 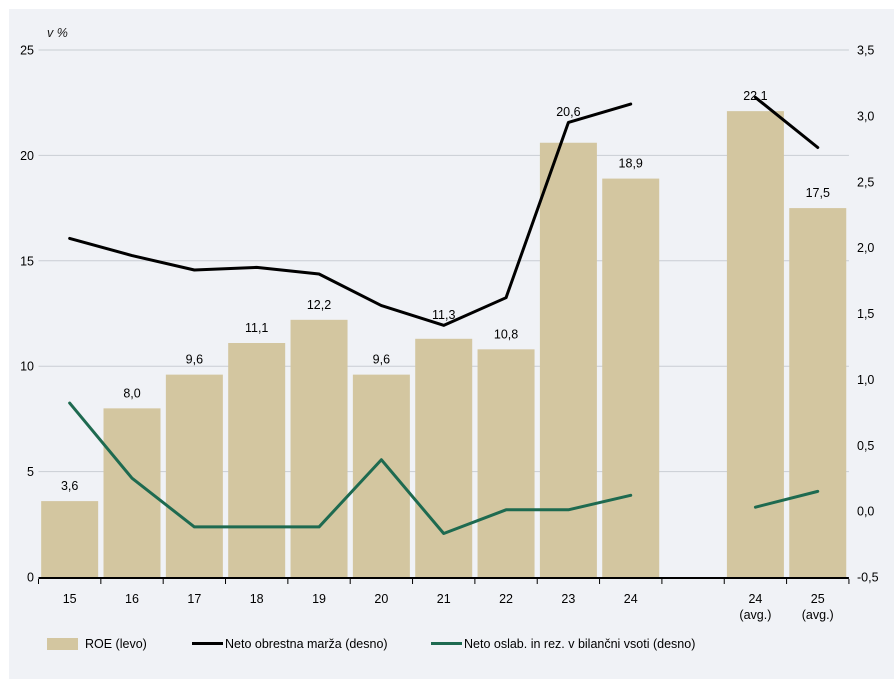 What do you see at coordinates (865, 116) in the screenshot?
I see `right-axis-tick-label: 3,0` at bounding box center [865, 116].